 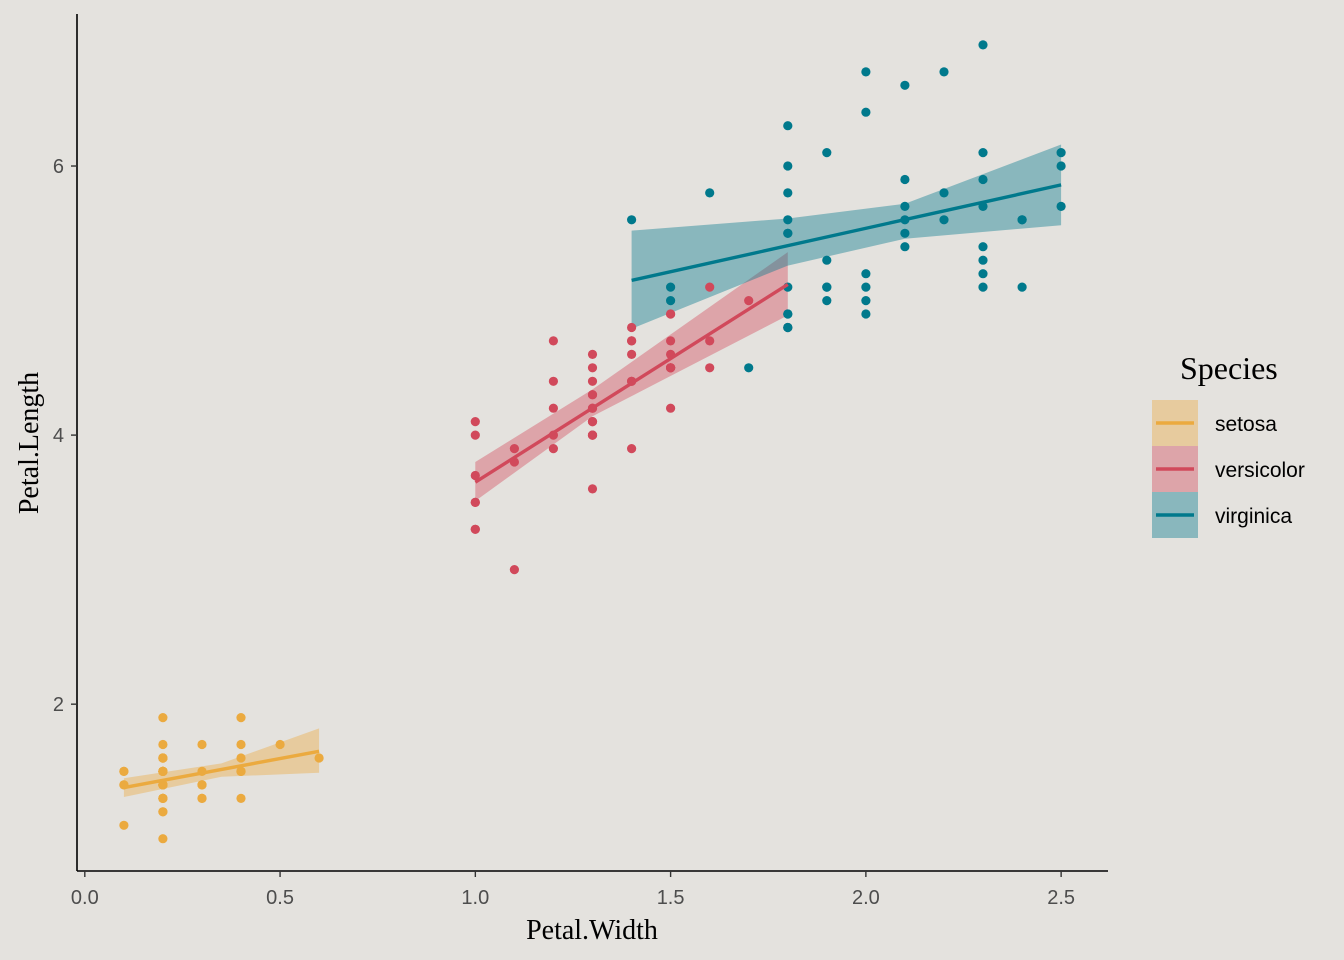 What do you see at coordinates (1246, 424) in the screenshot?
I see `legend-label-setosa: setosa` at bounding box center [1246, 424].